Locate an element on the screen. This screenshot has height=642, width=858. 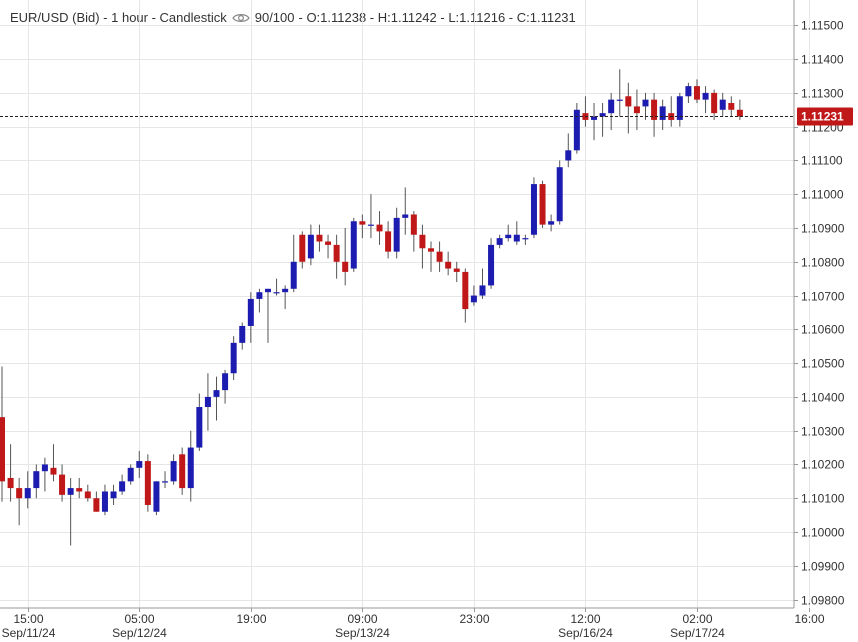
y-tick-label: 1.10300 is located at coordinates (823, 432).